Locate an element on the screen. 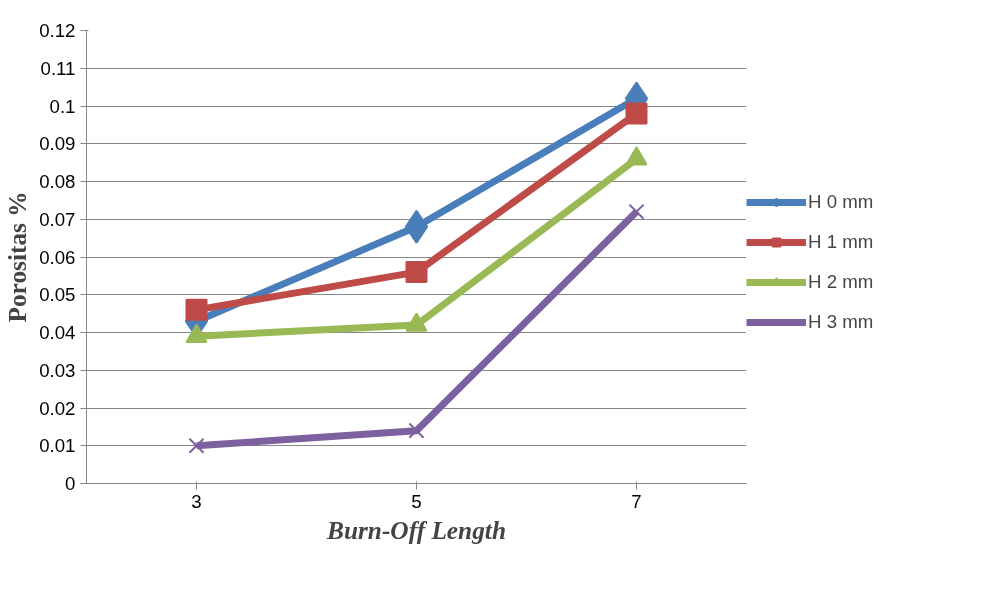 This screenshot has width=1003, height=612. legend-label: H 3 mm is located at coordinates (841, 322).